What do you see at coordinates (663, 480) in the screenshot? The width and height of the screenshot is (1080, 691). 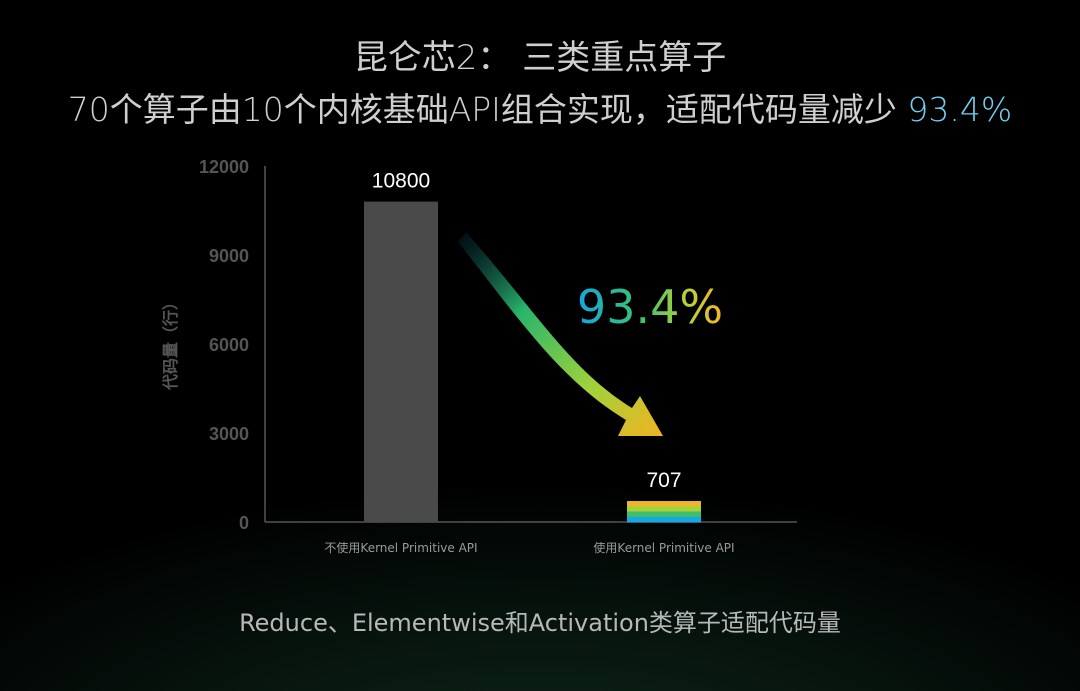 I see `bar-data-label-1: 707` at bounding box center [663, 480].